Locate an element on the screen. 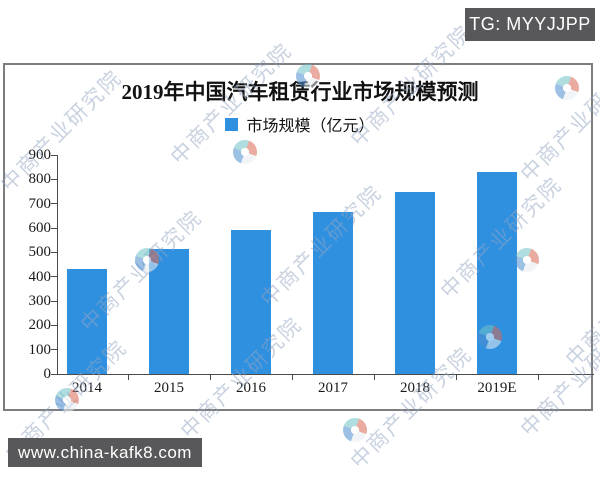  telegram-badge-text: TG: MYYJJPP is located at coordinates (530, 24).